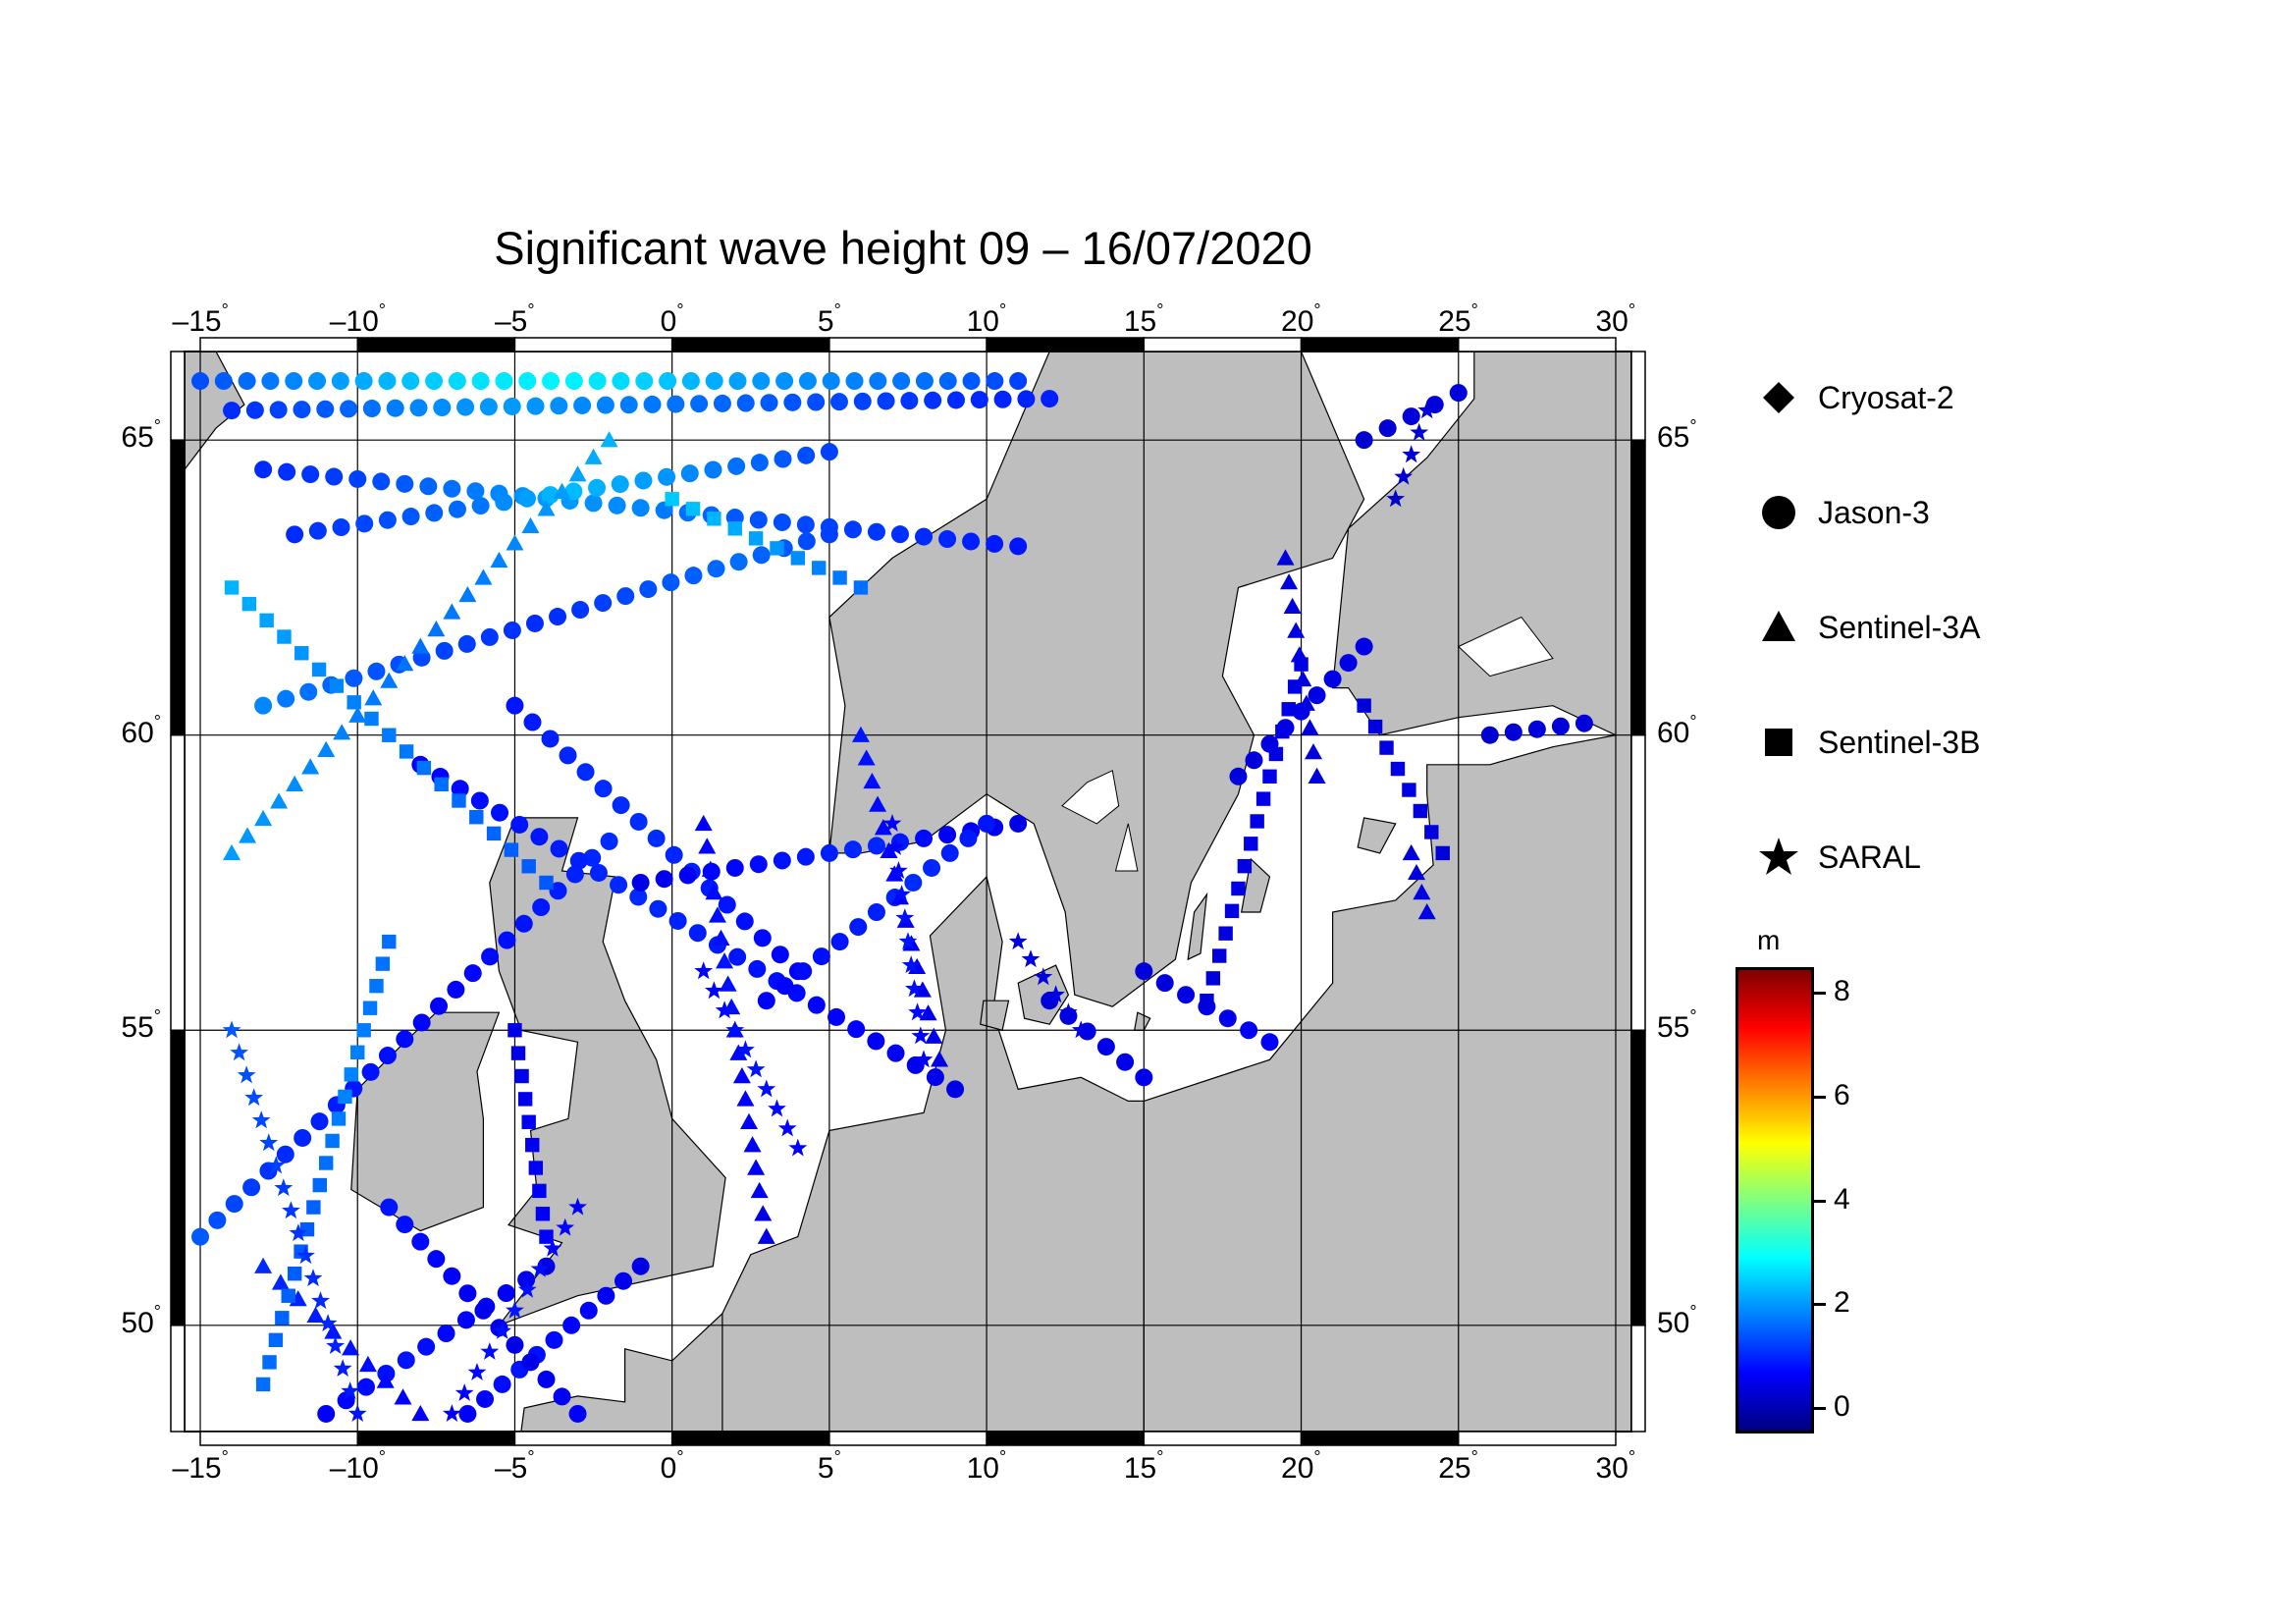  I want to click on square-icon, so click(1778, 742).